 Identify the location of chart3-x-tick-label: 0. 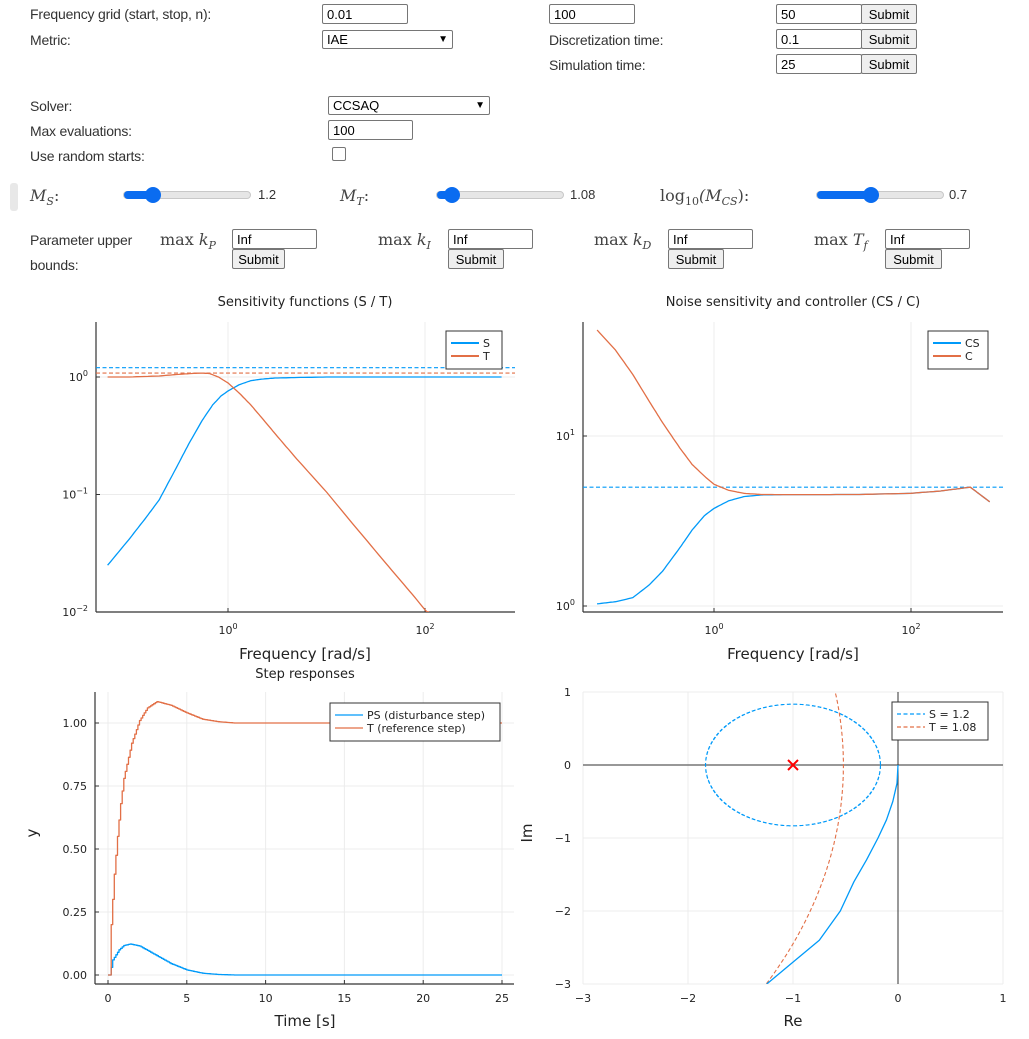
(108, 998).